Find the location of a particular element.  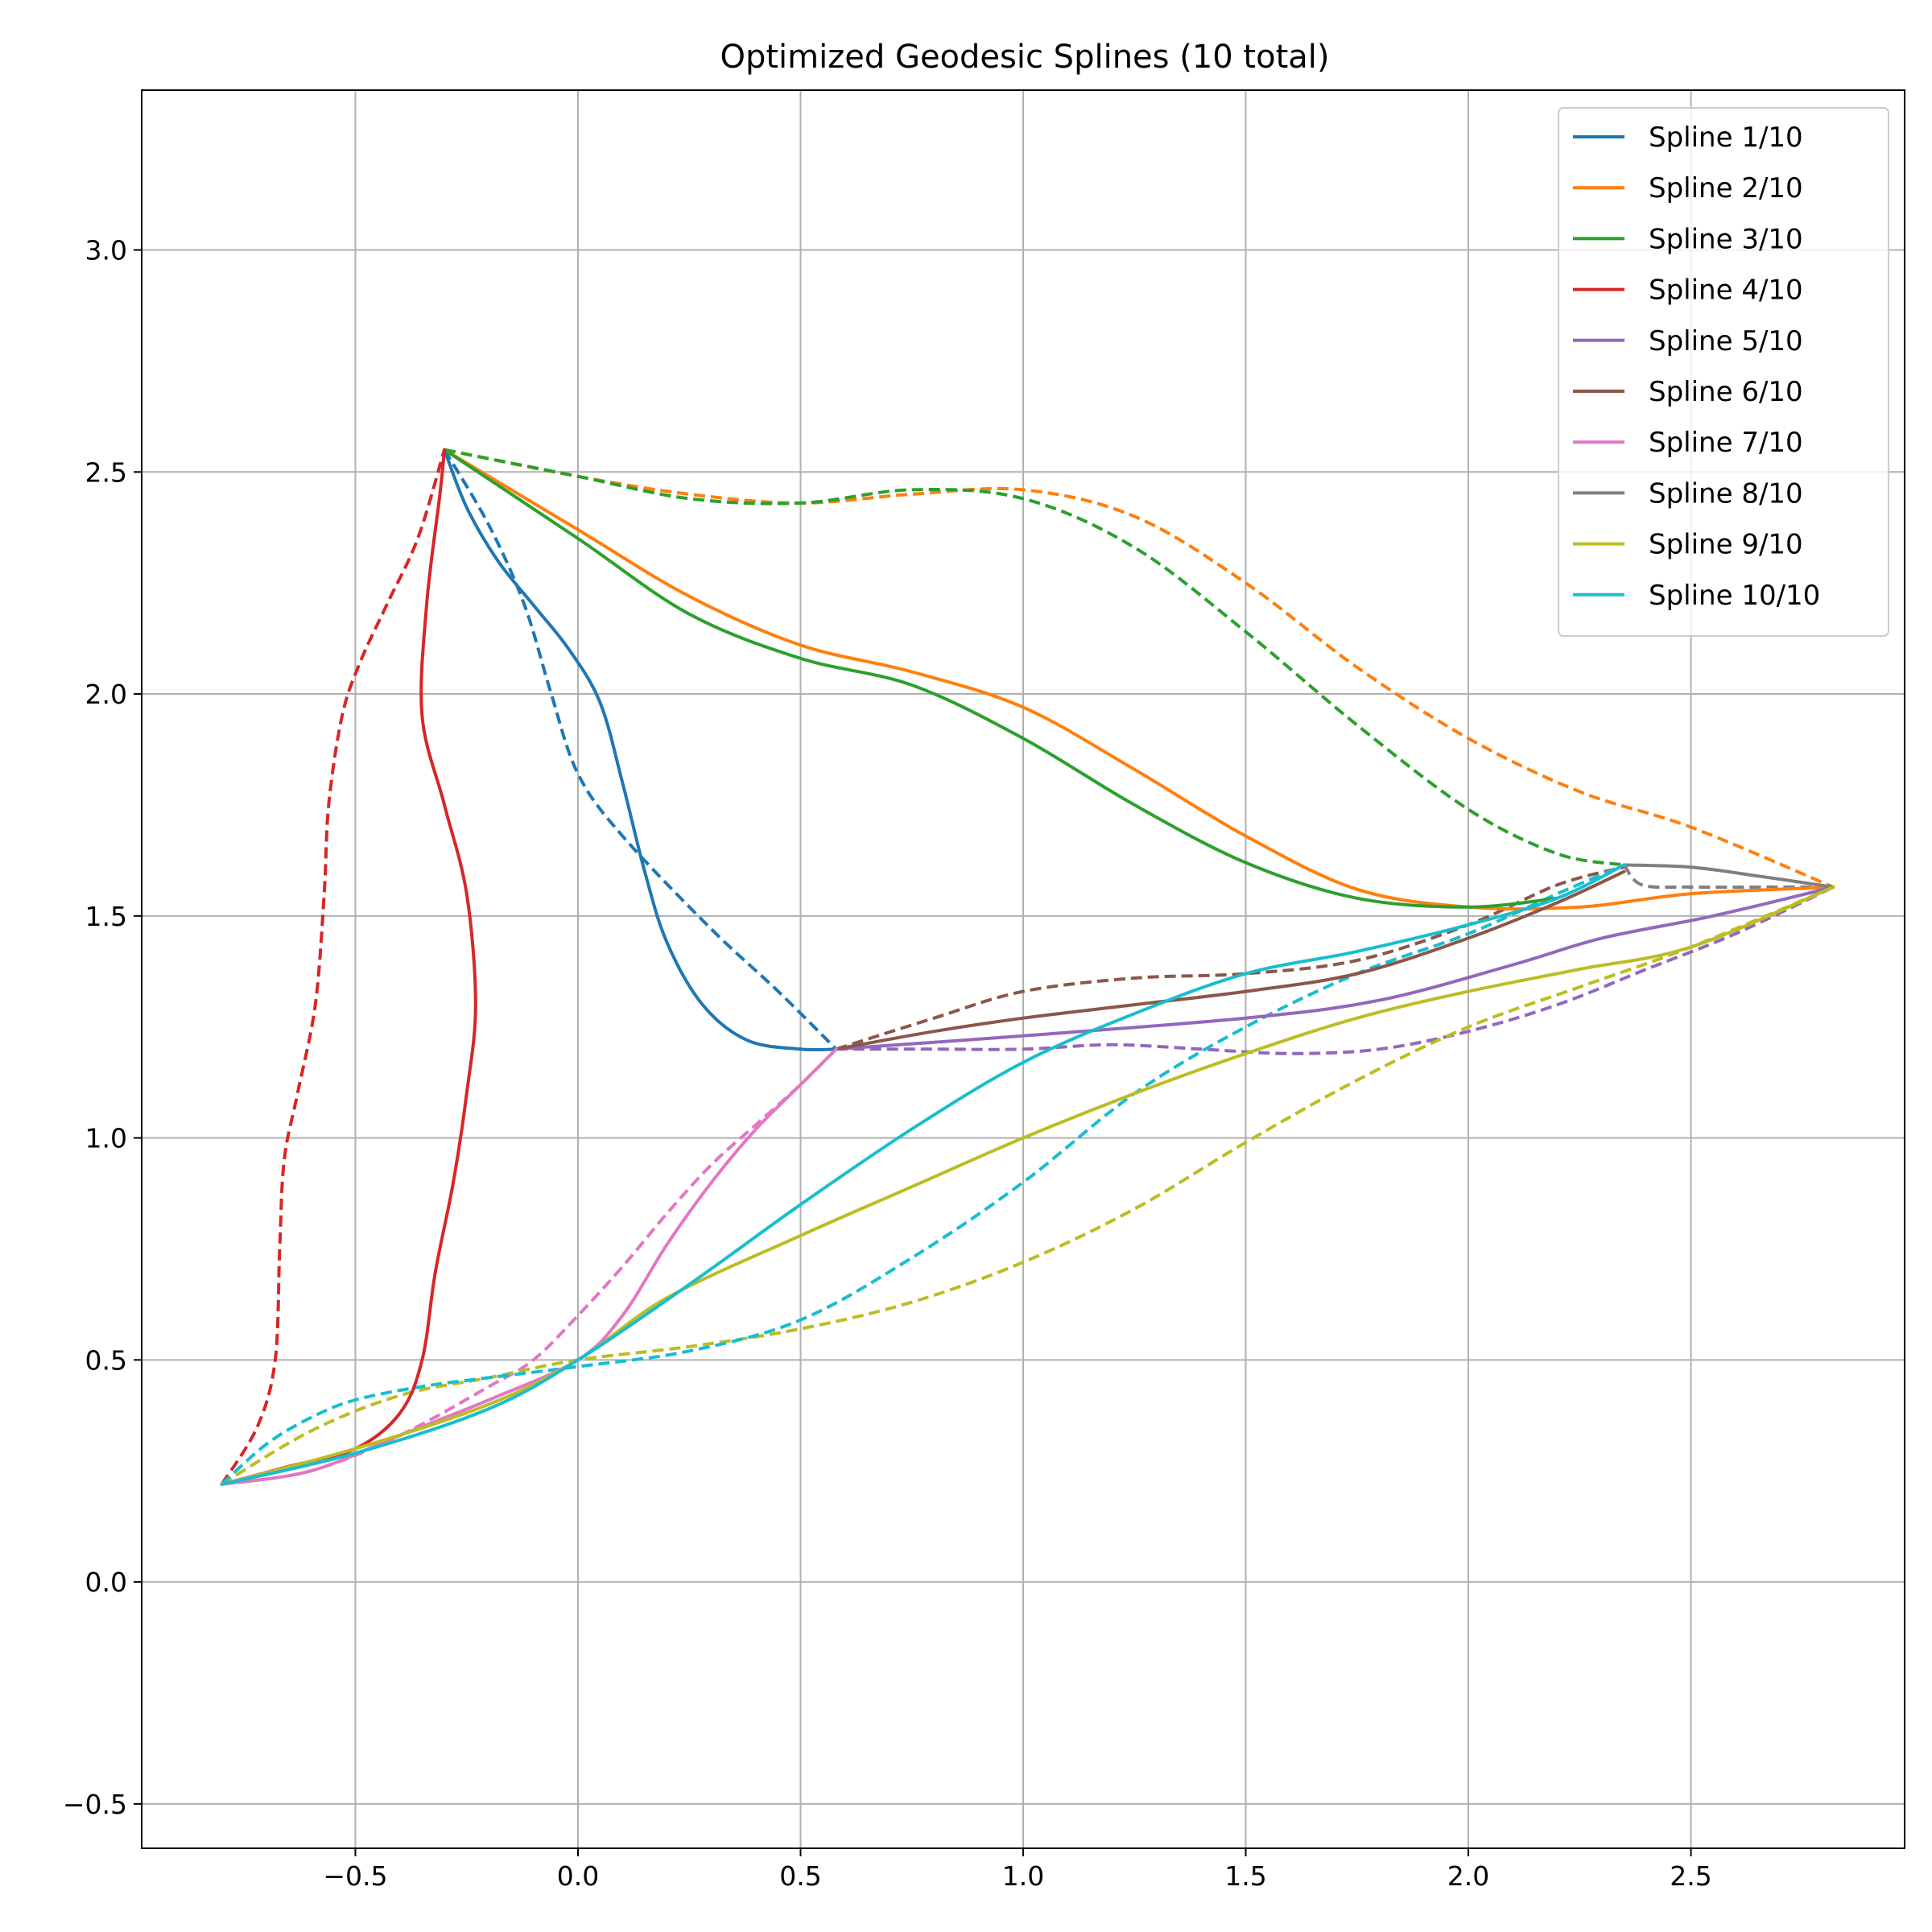

legend-label-9: Spline 9/10 is located at coordinates (1726, 545).